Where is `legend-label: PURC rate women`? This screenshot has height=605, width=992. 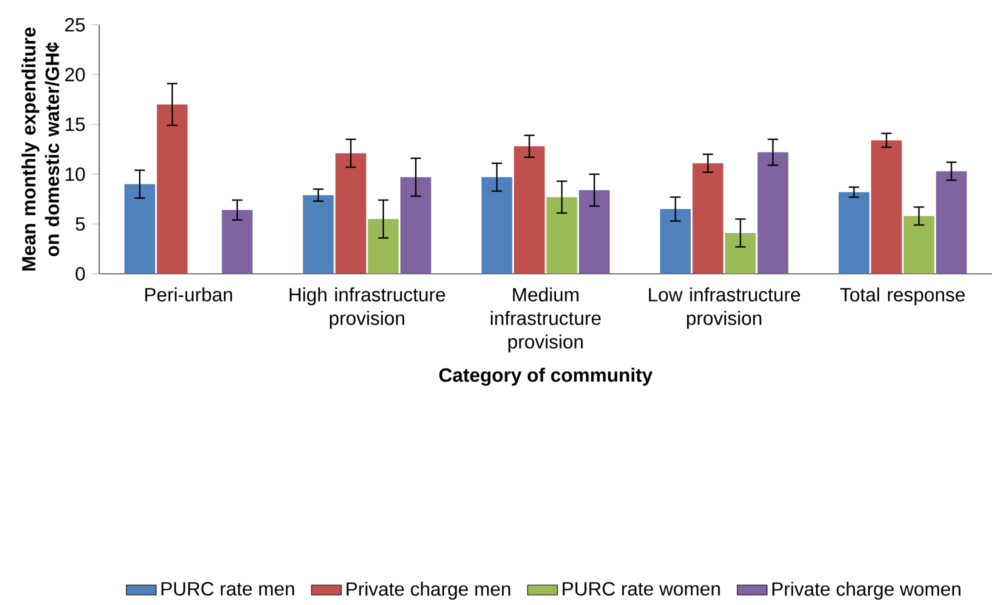
legend-label: PURC rate women is located at coordinates (641, 589).